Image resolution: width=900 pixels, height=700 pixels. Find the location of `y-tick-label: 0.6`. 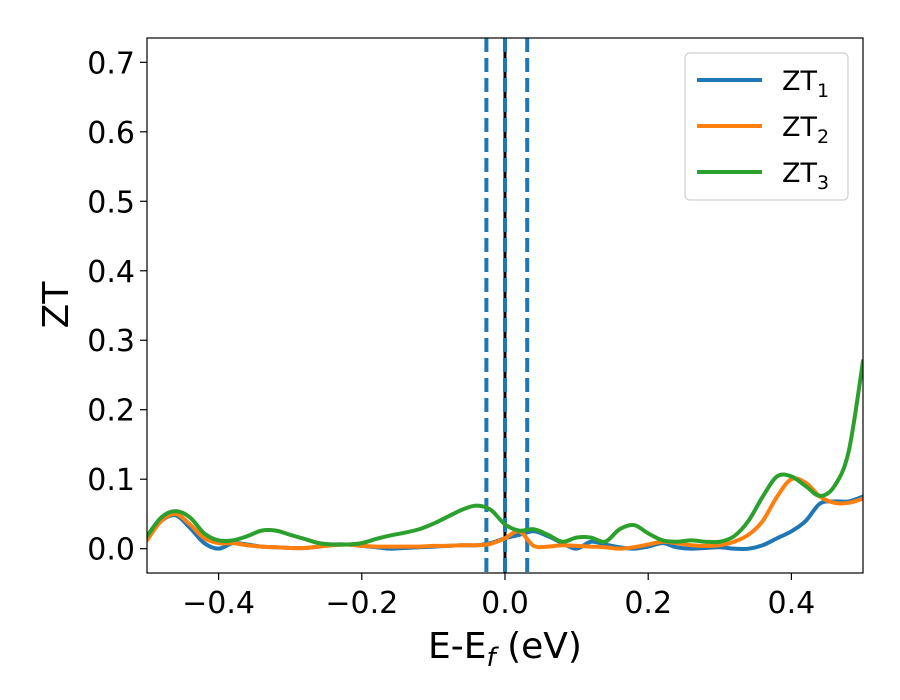

y-tick-label: 0.6 is located at coordinates (111, 133).